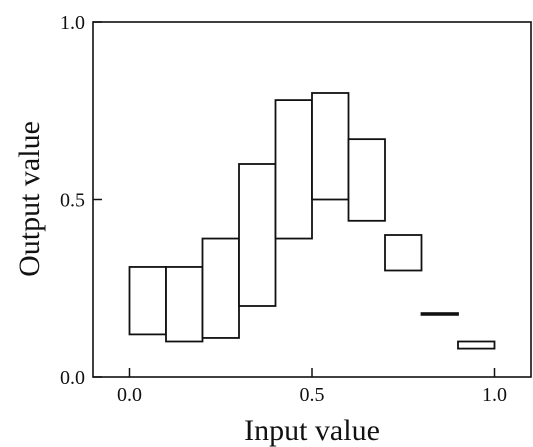 The image size is (533, 447). I want to click on x-tick-label: 0.0, so click(129, 395).